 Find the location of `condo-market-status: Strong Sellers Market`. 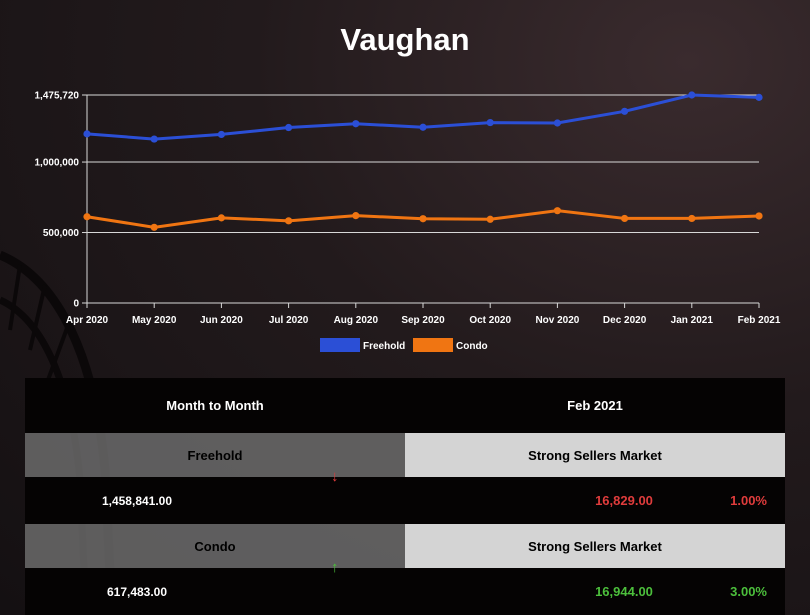

condo-market-status: Strong Sellers Market is located at coordinates (595, 546).